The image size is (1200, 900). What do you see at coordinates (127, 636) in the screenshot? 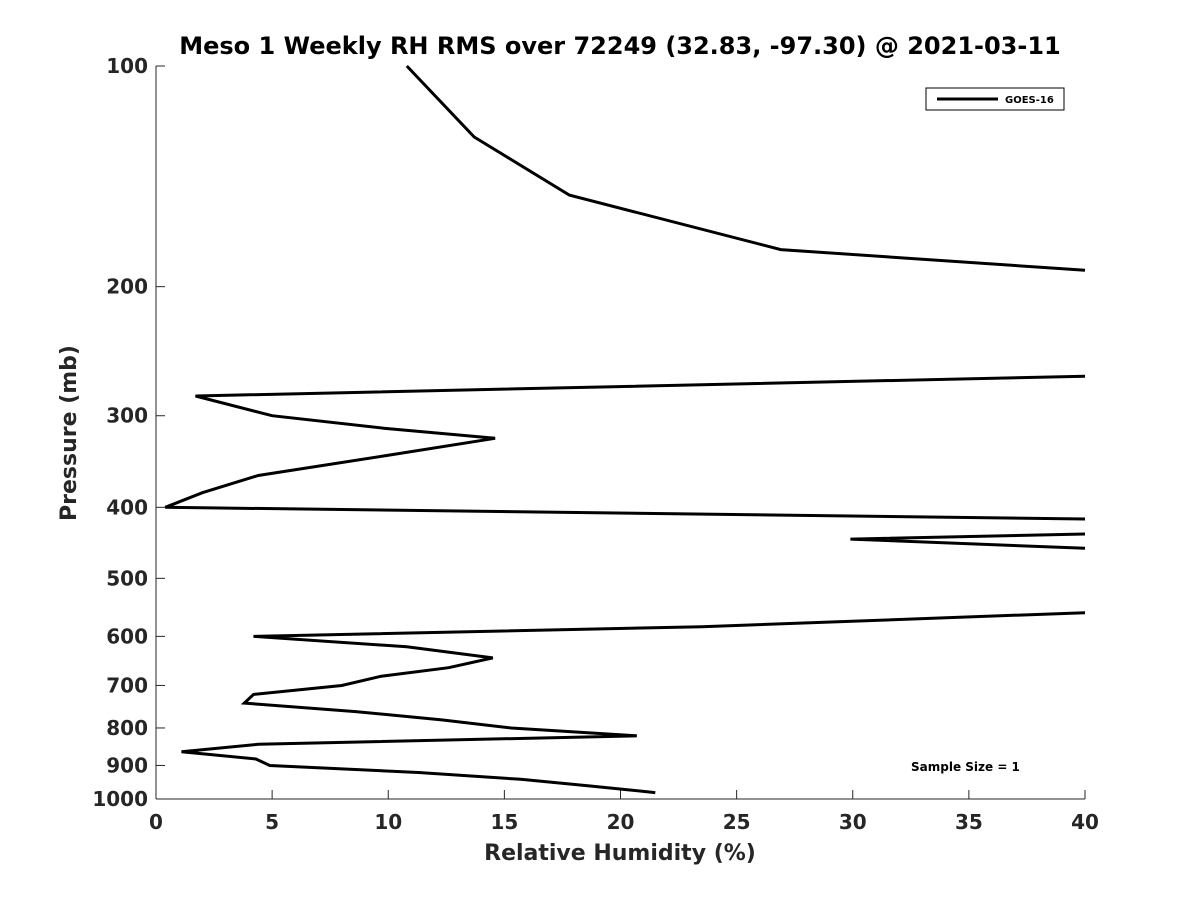
I see `y-tick-label: 600` at bounding box center [127, 636].